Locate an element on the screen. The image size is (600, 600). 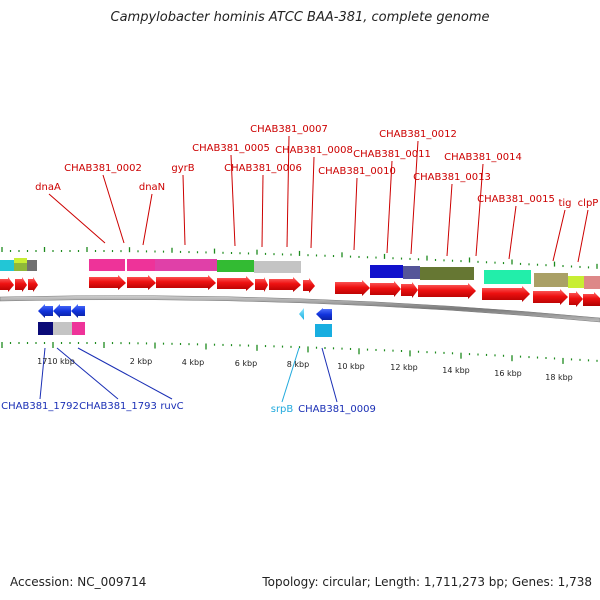
gene-label: tig is located at coordinates (564, 203).